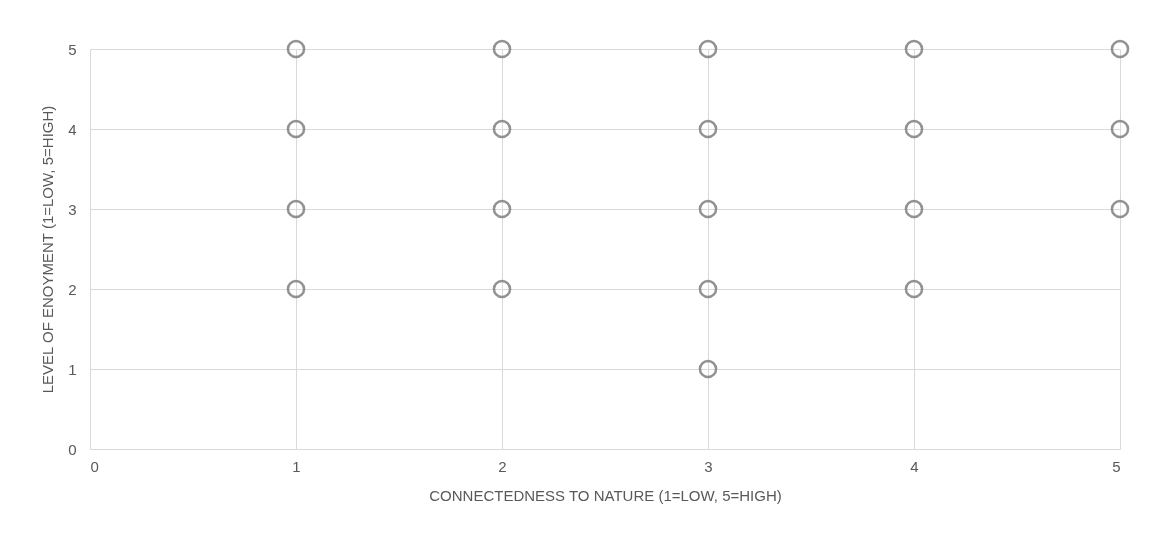 Image resolution: width=1162 pixels, height=548 pixels. What do you see at coordinates (708, 466) in the screenshot?
I see `x-tick-label: 3` at bounding box center [708, 466].